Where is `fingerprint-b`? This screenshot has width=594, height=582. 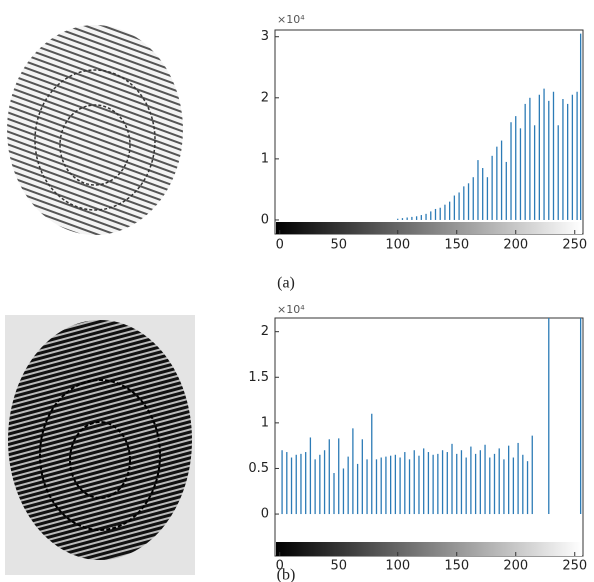
fingerprint-b is located at coordinates (100, 445).